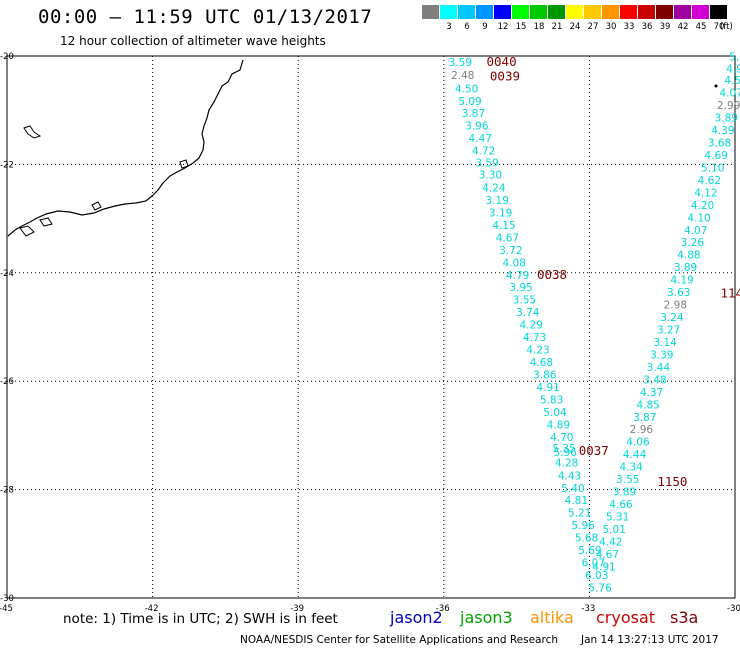  Describe the element at coordinates (534, 338) in the screenshot. I see `wave-height-value: 4.73` at that location.